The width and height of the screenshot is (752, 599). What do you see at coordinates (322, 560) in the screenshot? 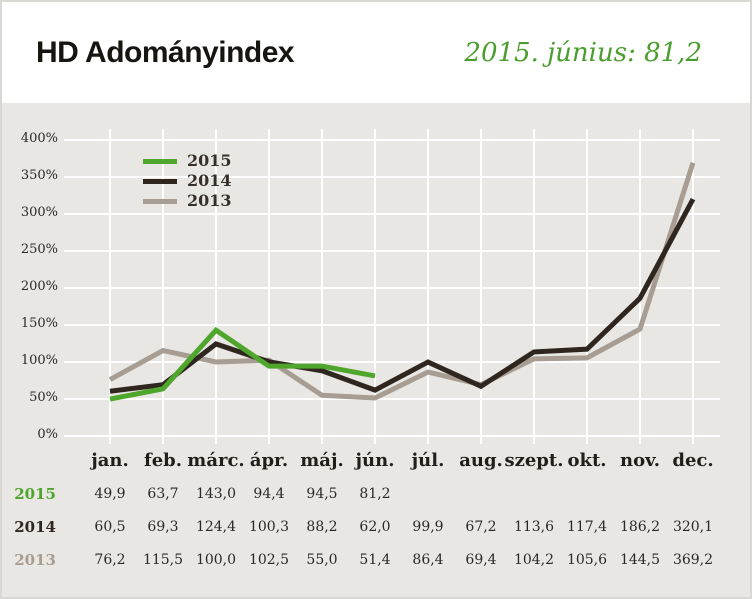
I see `table-cell: 55,0` at bounding box center [322, 560].